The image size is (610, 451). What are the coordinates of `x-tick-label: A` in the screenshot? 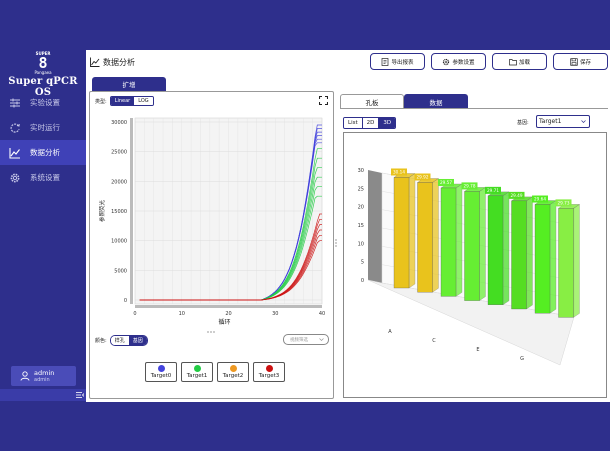 It's located at (390, 332).